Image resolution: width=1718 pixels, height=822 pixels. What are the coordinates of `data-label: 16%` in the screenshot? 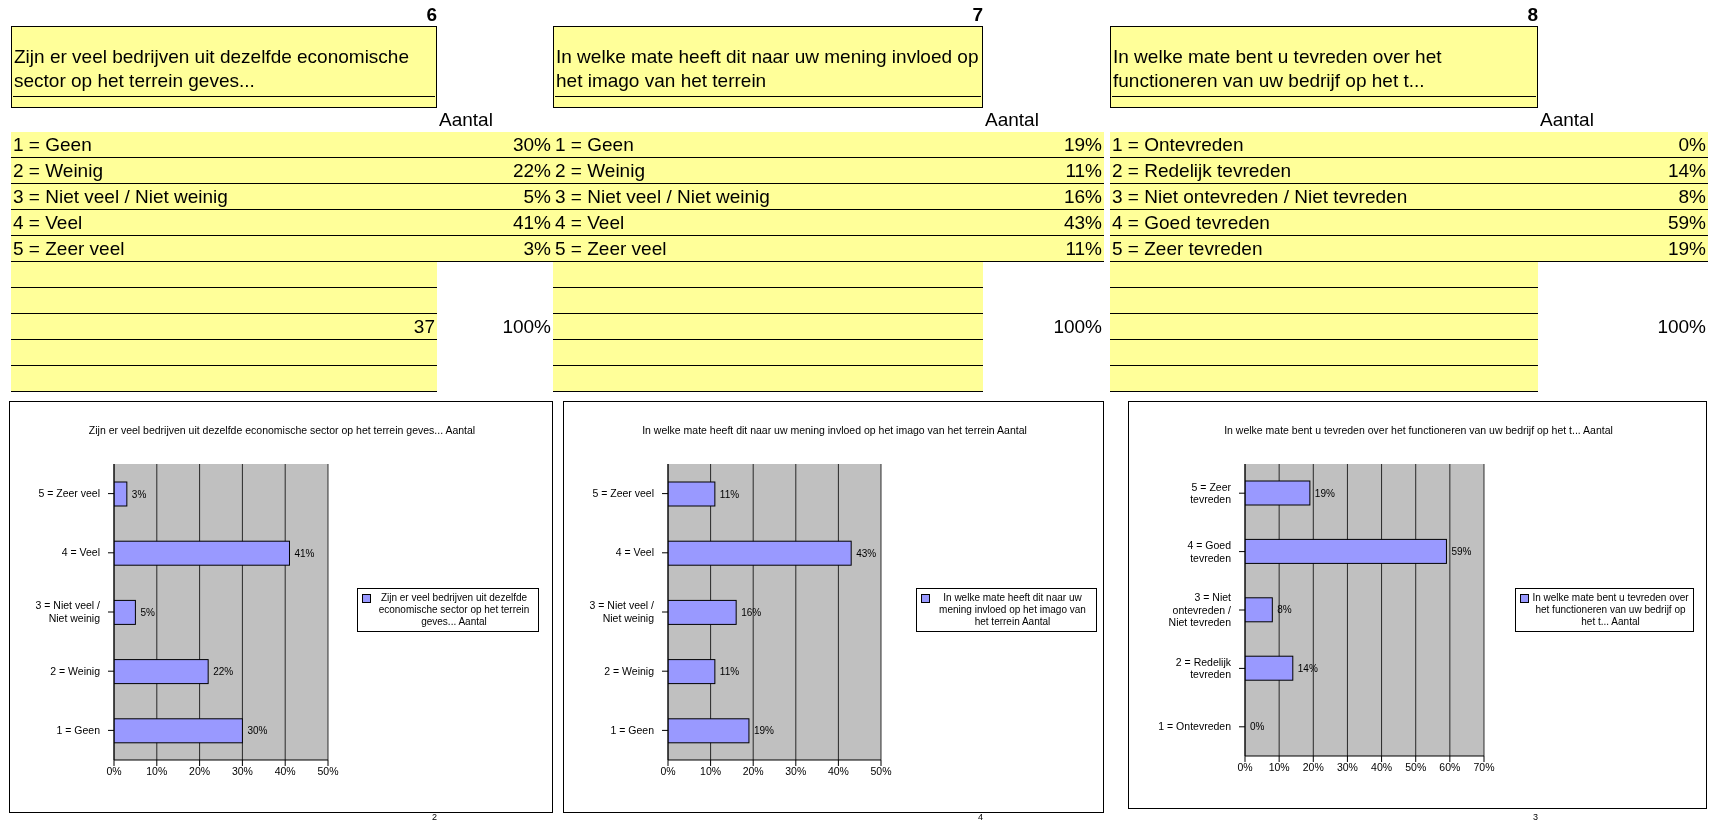 It's located at (751, 612).